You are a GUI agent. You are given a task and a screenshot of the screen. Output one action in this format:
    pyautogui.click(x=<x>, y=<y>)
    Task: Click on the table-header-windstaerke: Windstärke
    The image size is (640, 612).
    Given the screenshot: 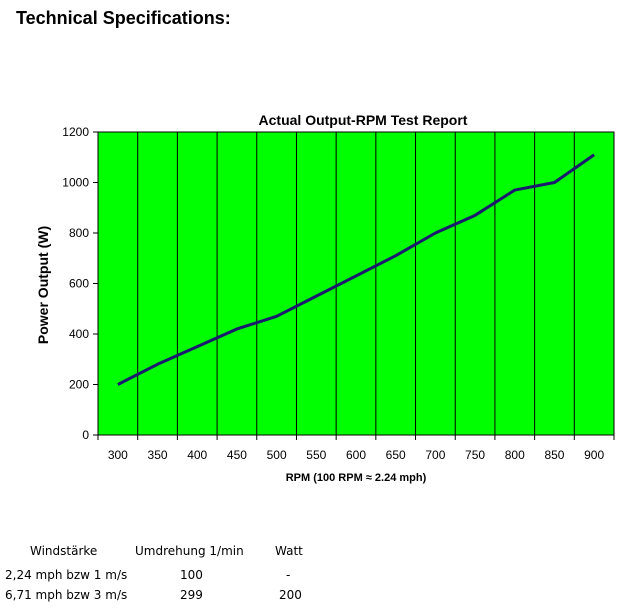 What is the action you would take?
    pyautogui.click(x=64, y=551)
    